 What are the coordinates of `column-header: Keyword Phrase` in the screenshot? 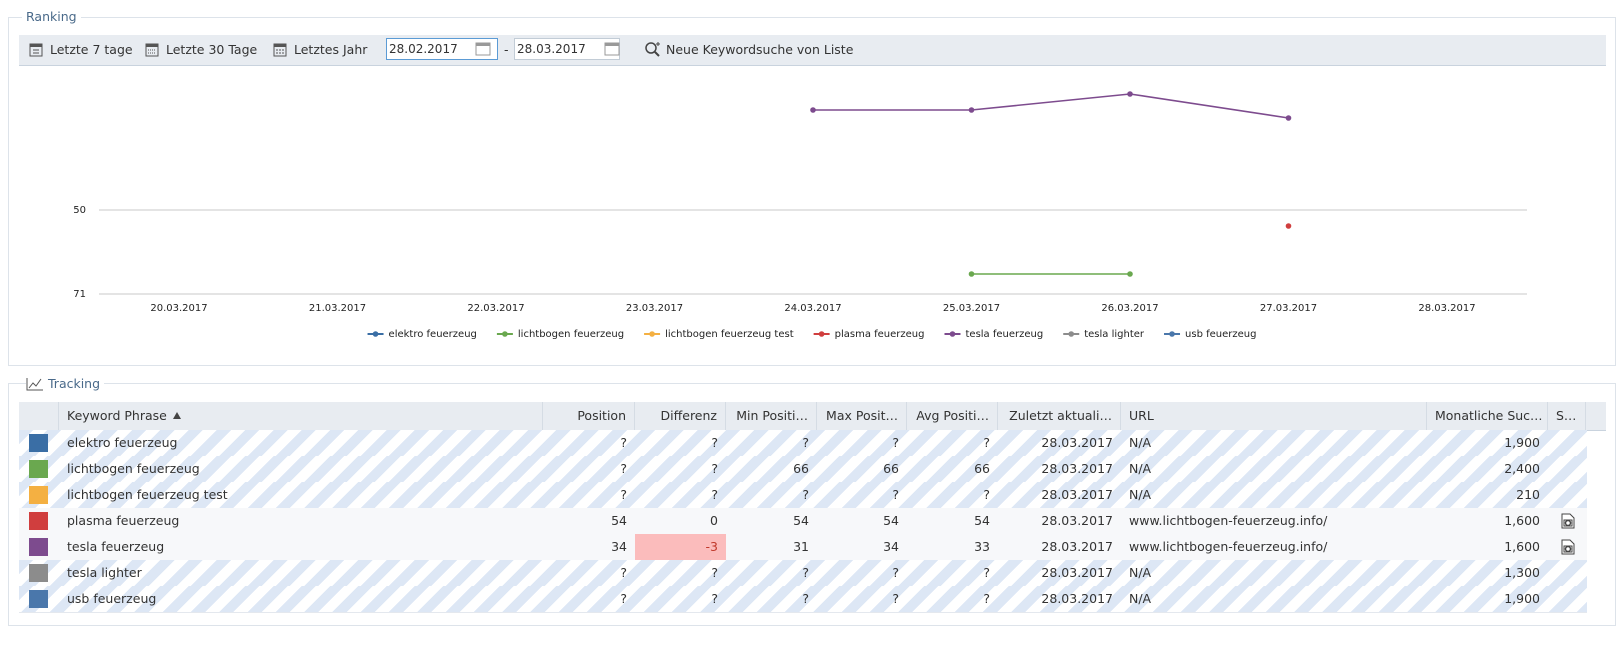 It's located at (301, 416).